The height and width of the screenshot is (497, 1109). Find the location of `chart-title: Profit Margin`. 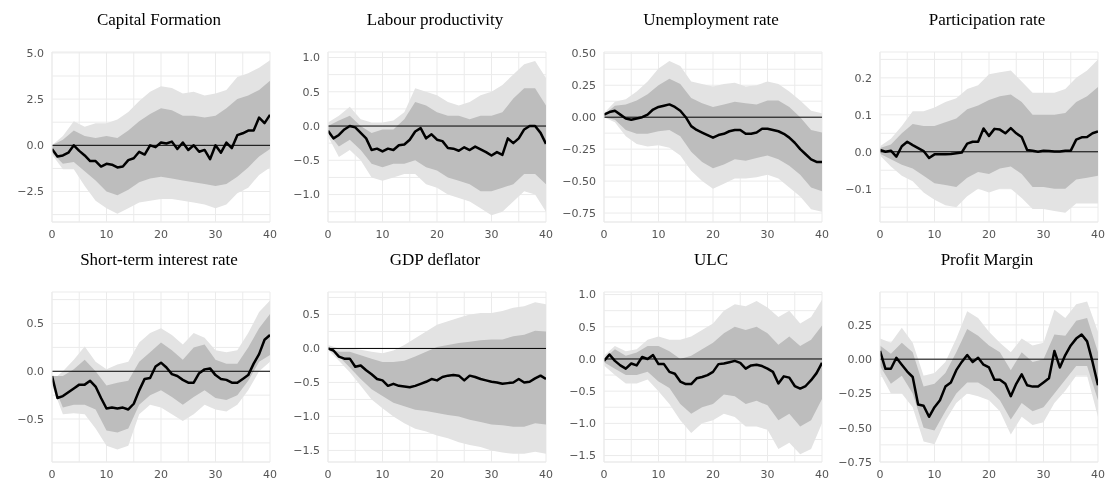

chart-title: Profit Margin is located at coordinates (987, 260).